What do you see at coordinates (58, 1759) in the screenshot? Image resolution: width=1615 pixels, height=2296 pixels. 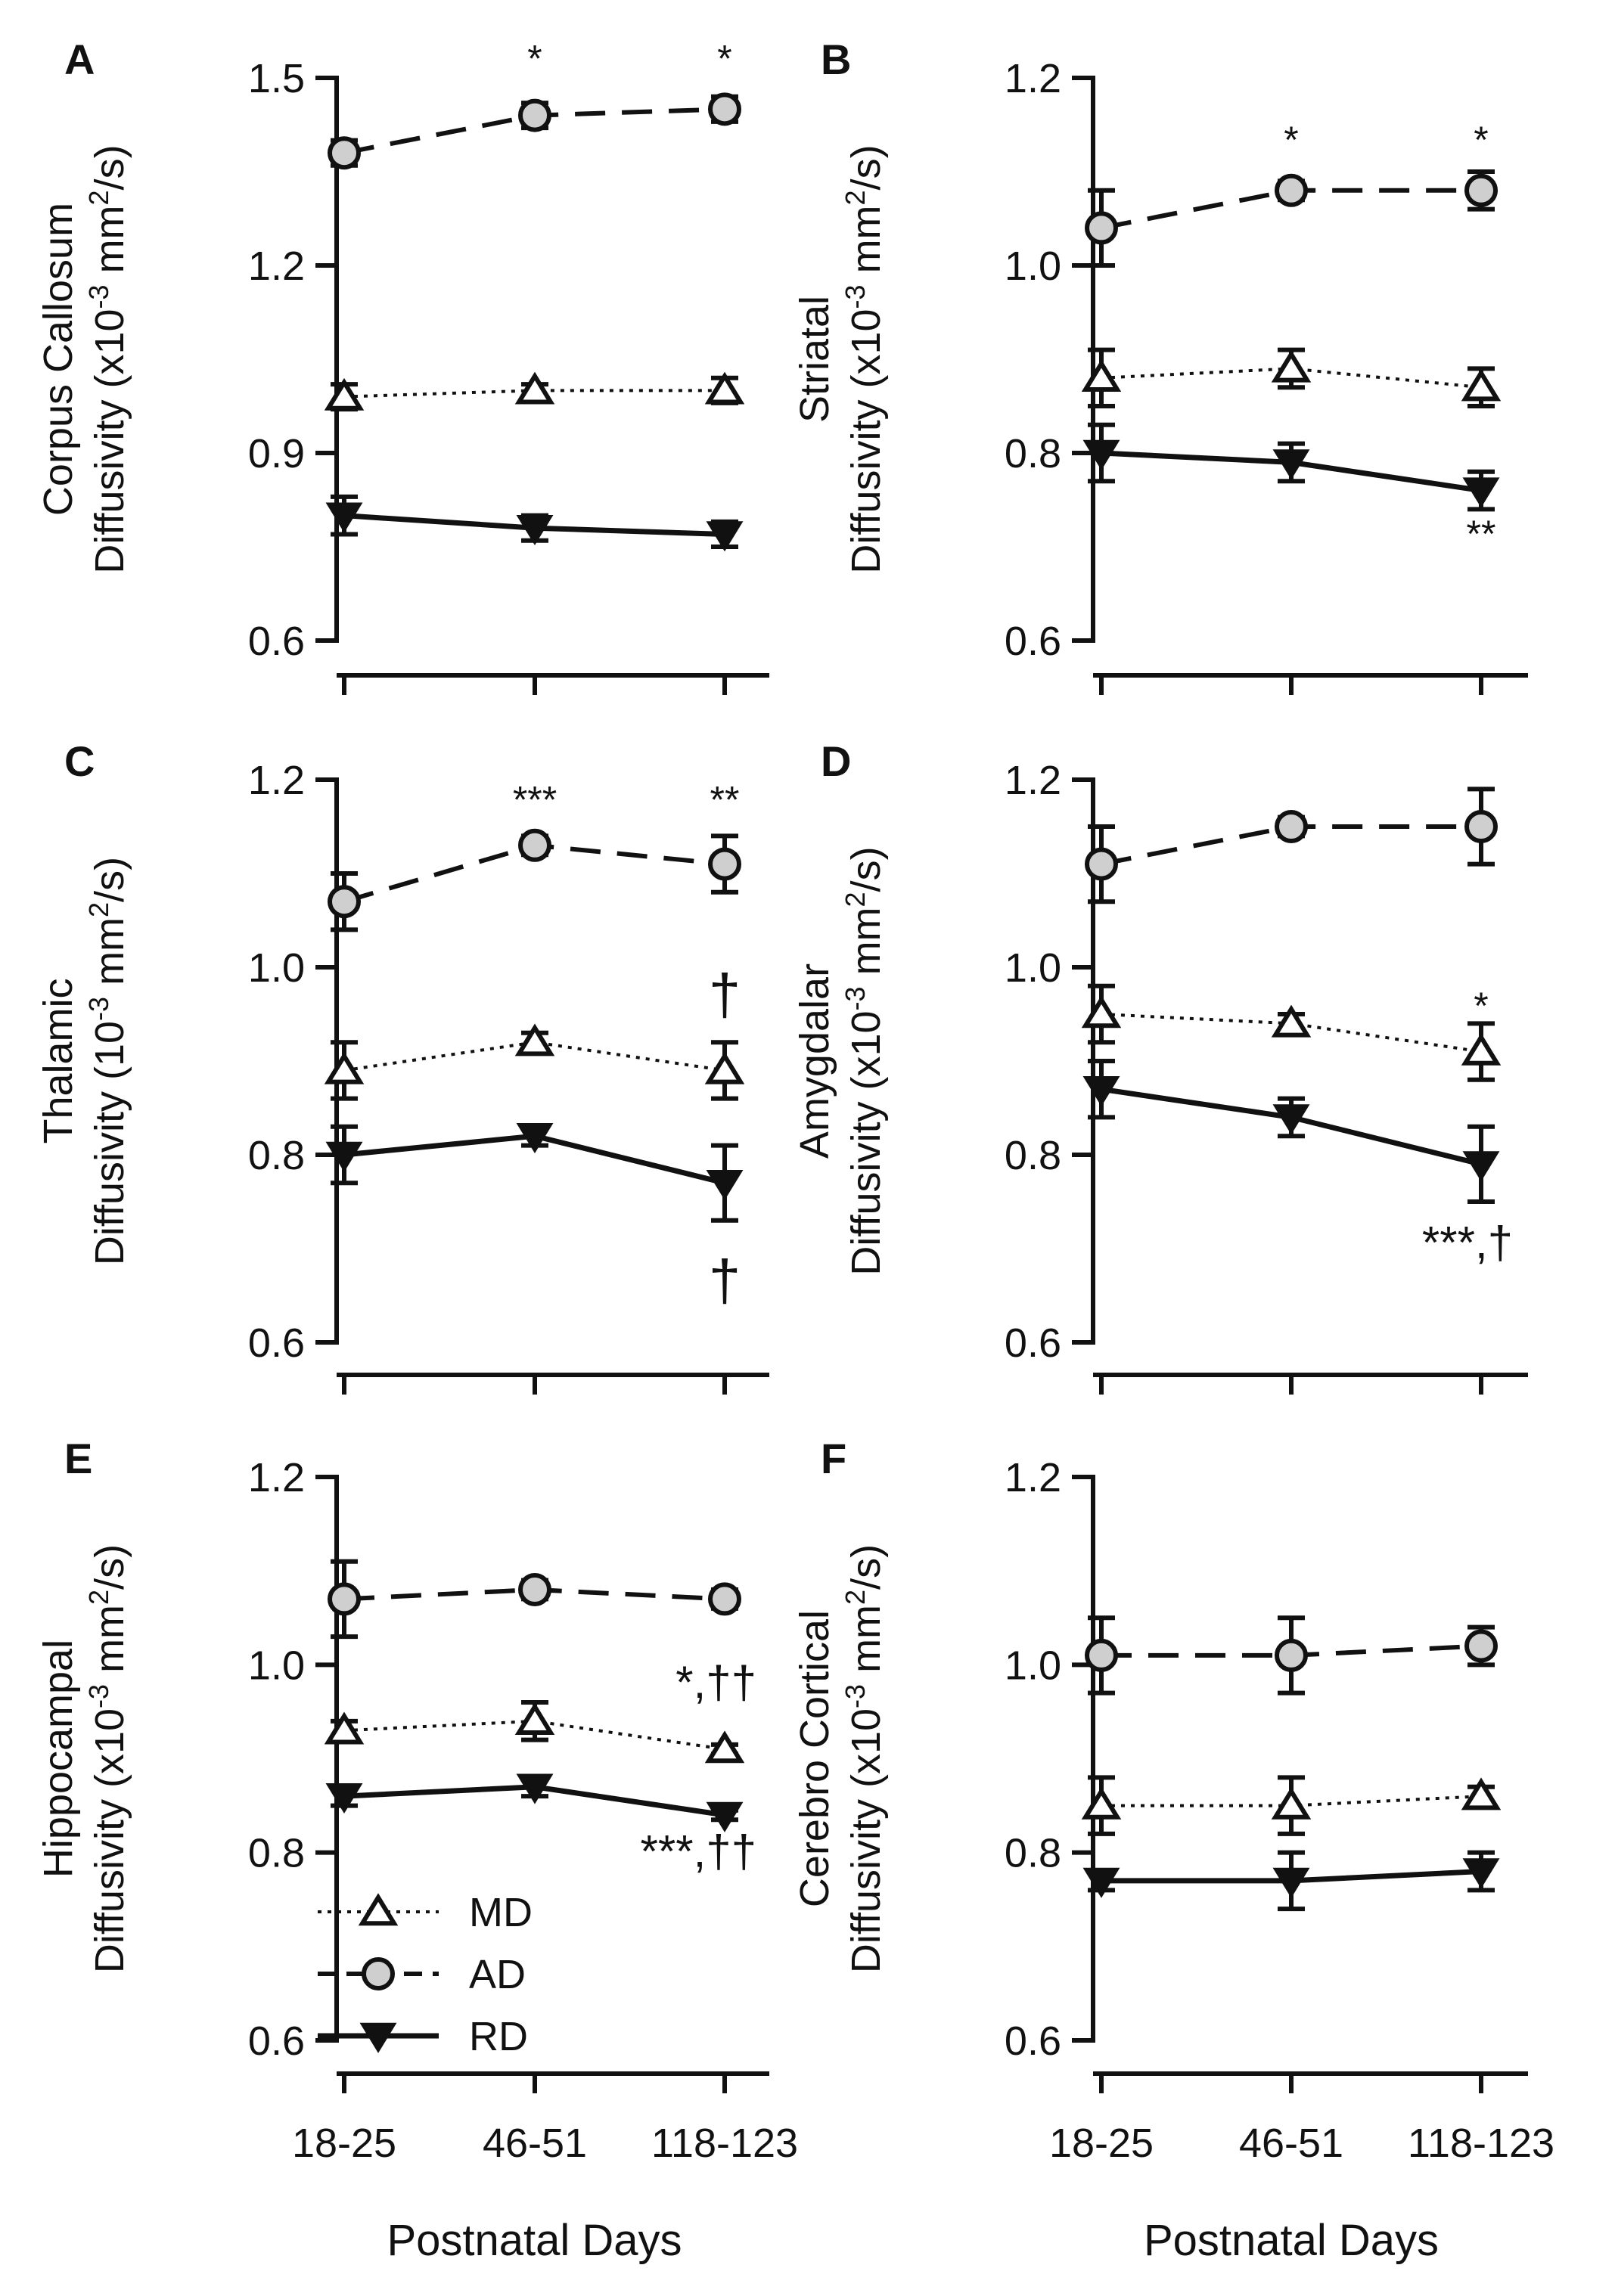 I see `y-axis-title-line1: Hippocampal` at bounding box center [58, 1759].